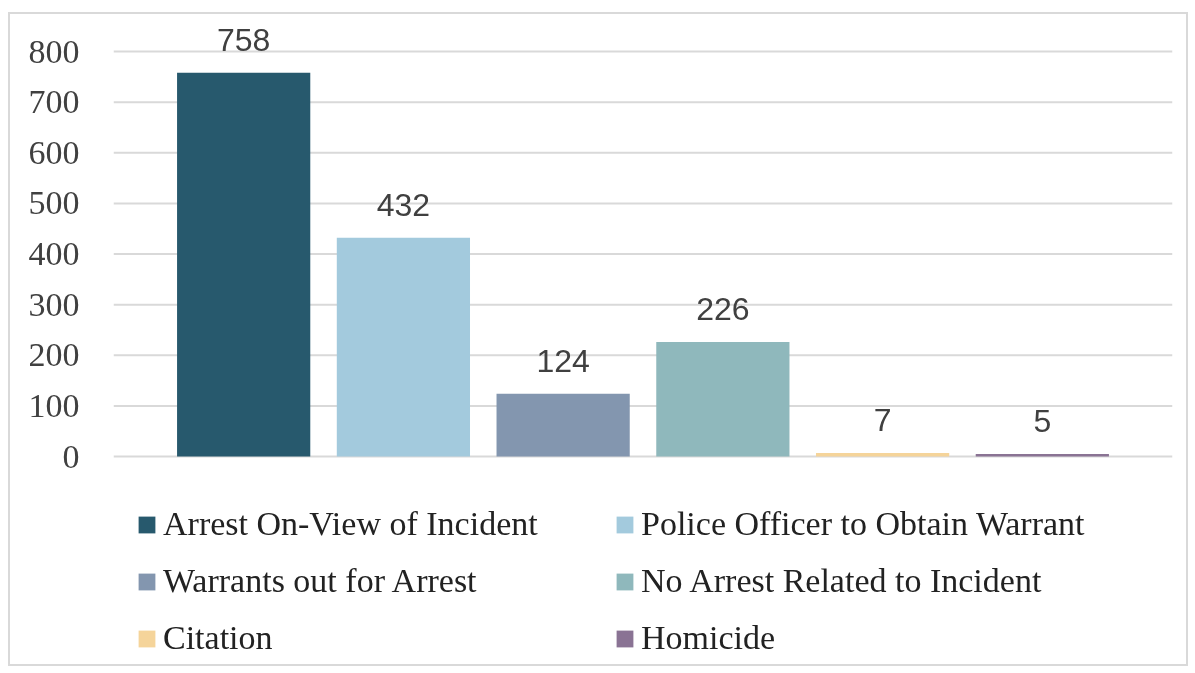  Describe the element at coordinates (863, 524) in the screenshot. I see `legend-label: Police Officer to Obtain Warrant` at that location.